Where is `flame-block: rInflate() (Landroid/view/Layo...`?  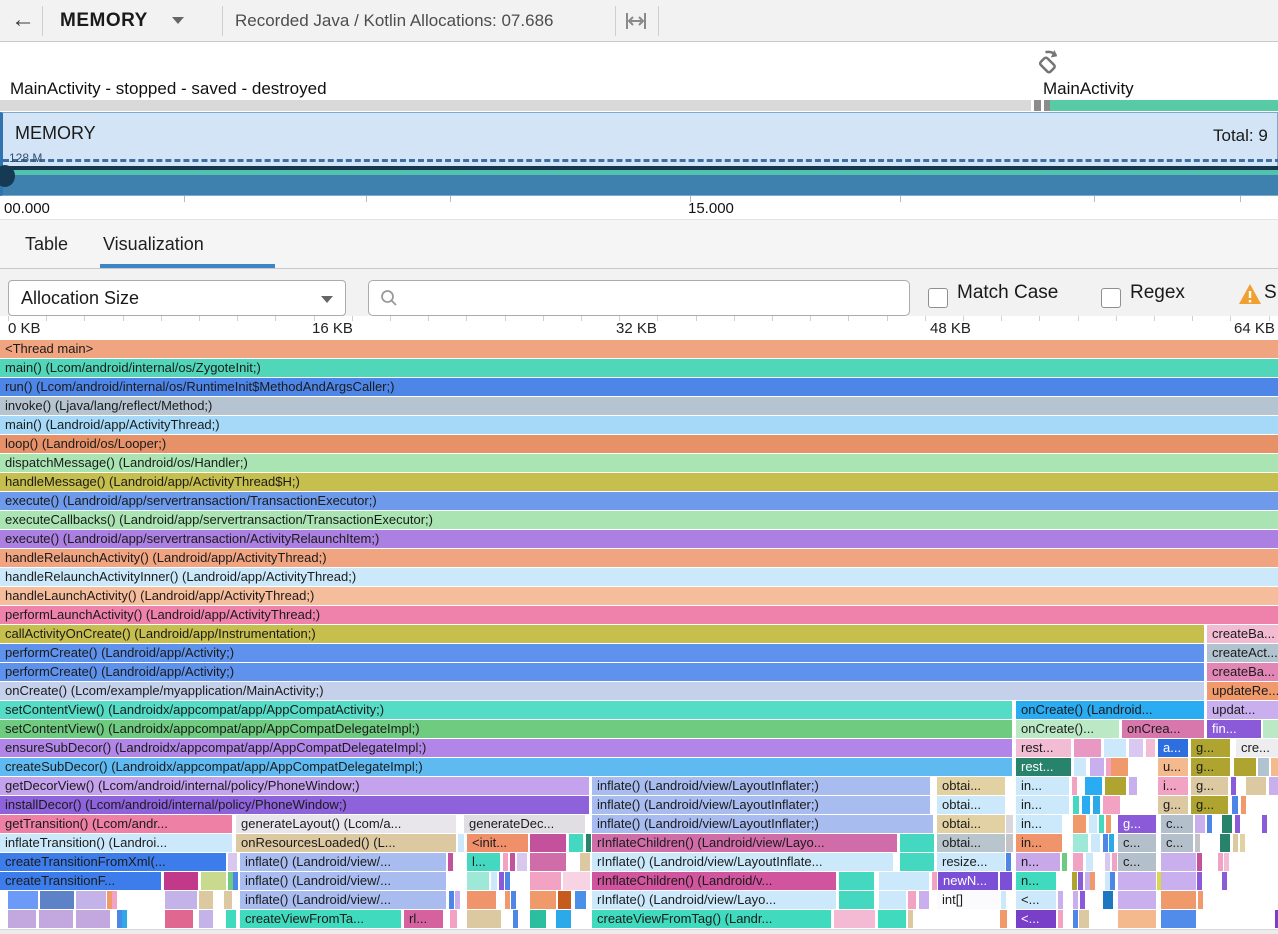 flame-block: rInflate() (Landroid/view/Layo... is located at coordinates (714, 900).